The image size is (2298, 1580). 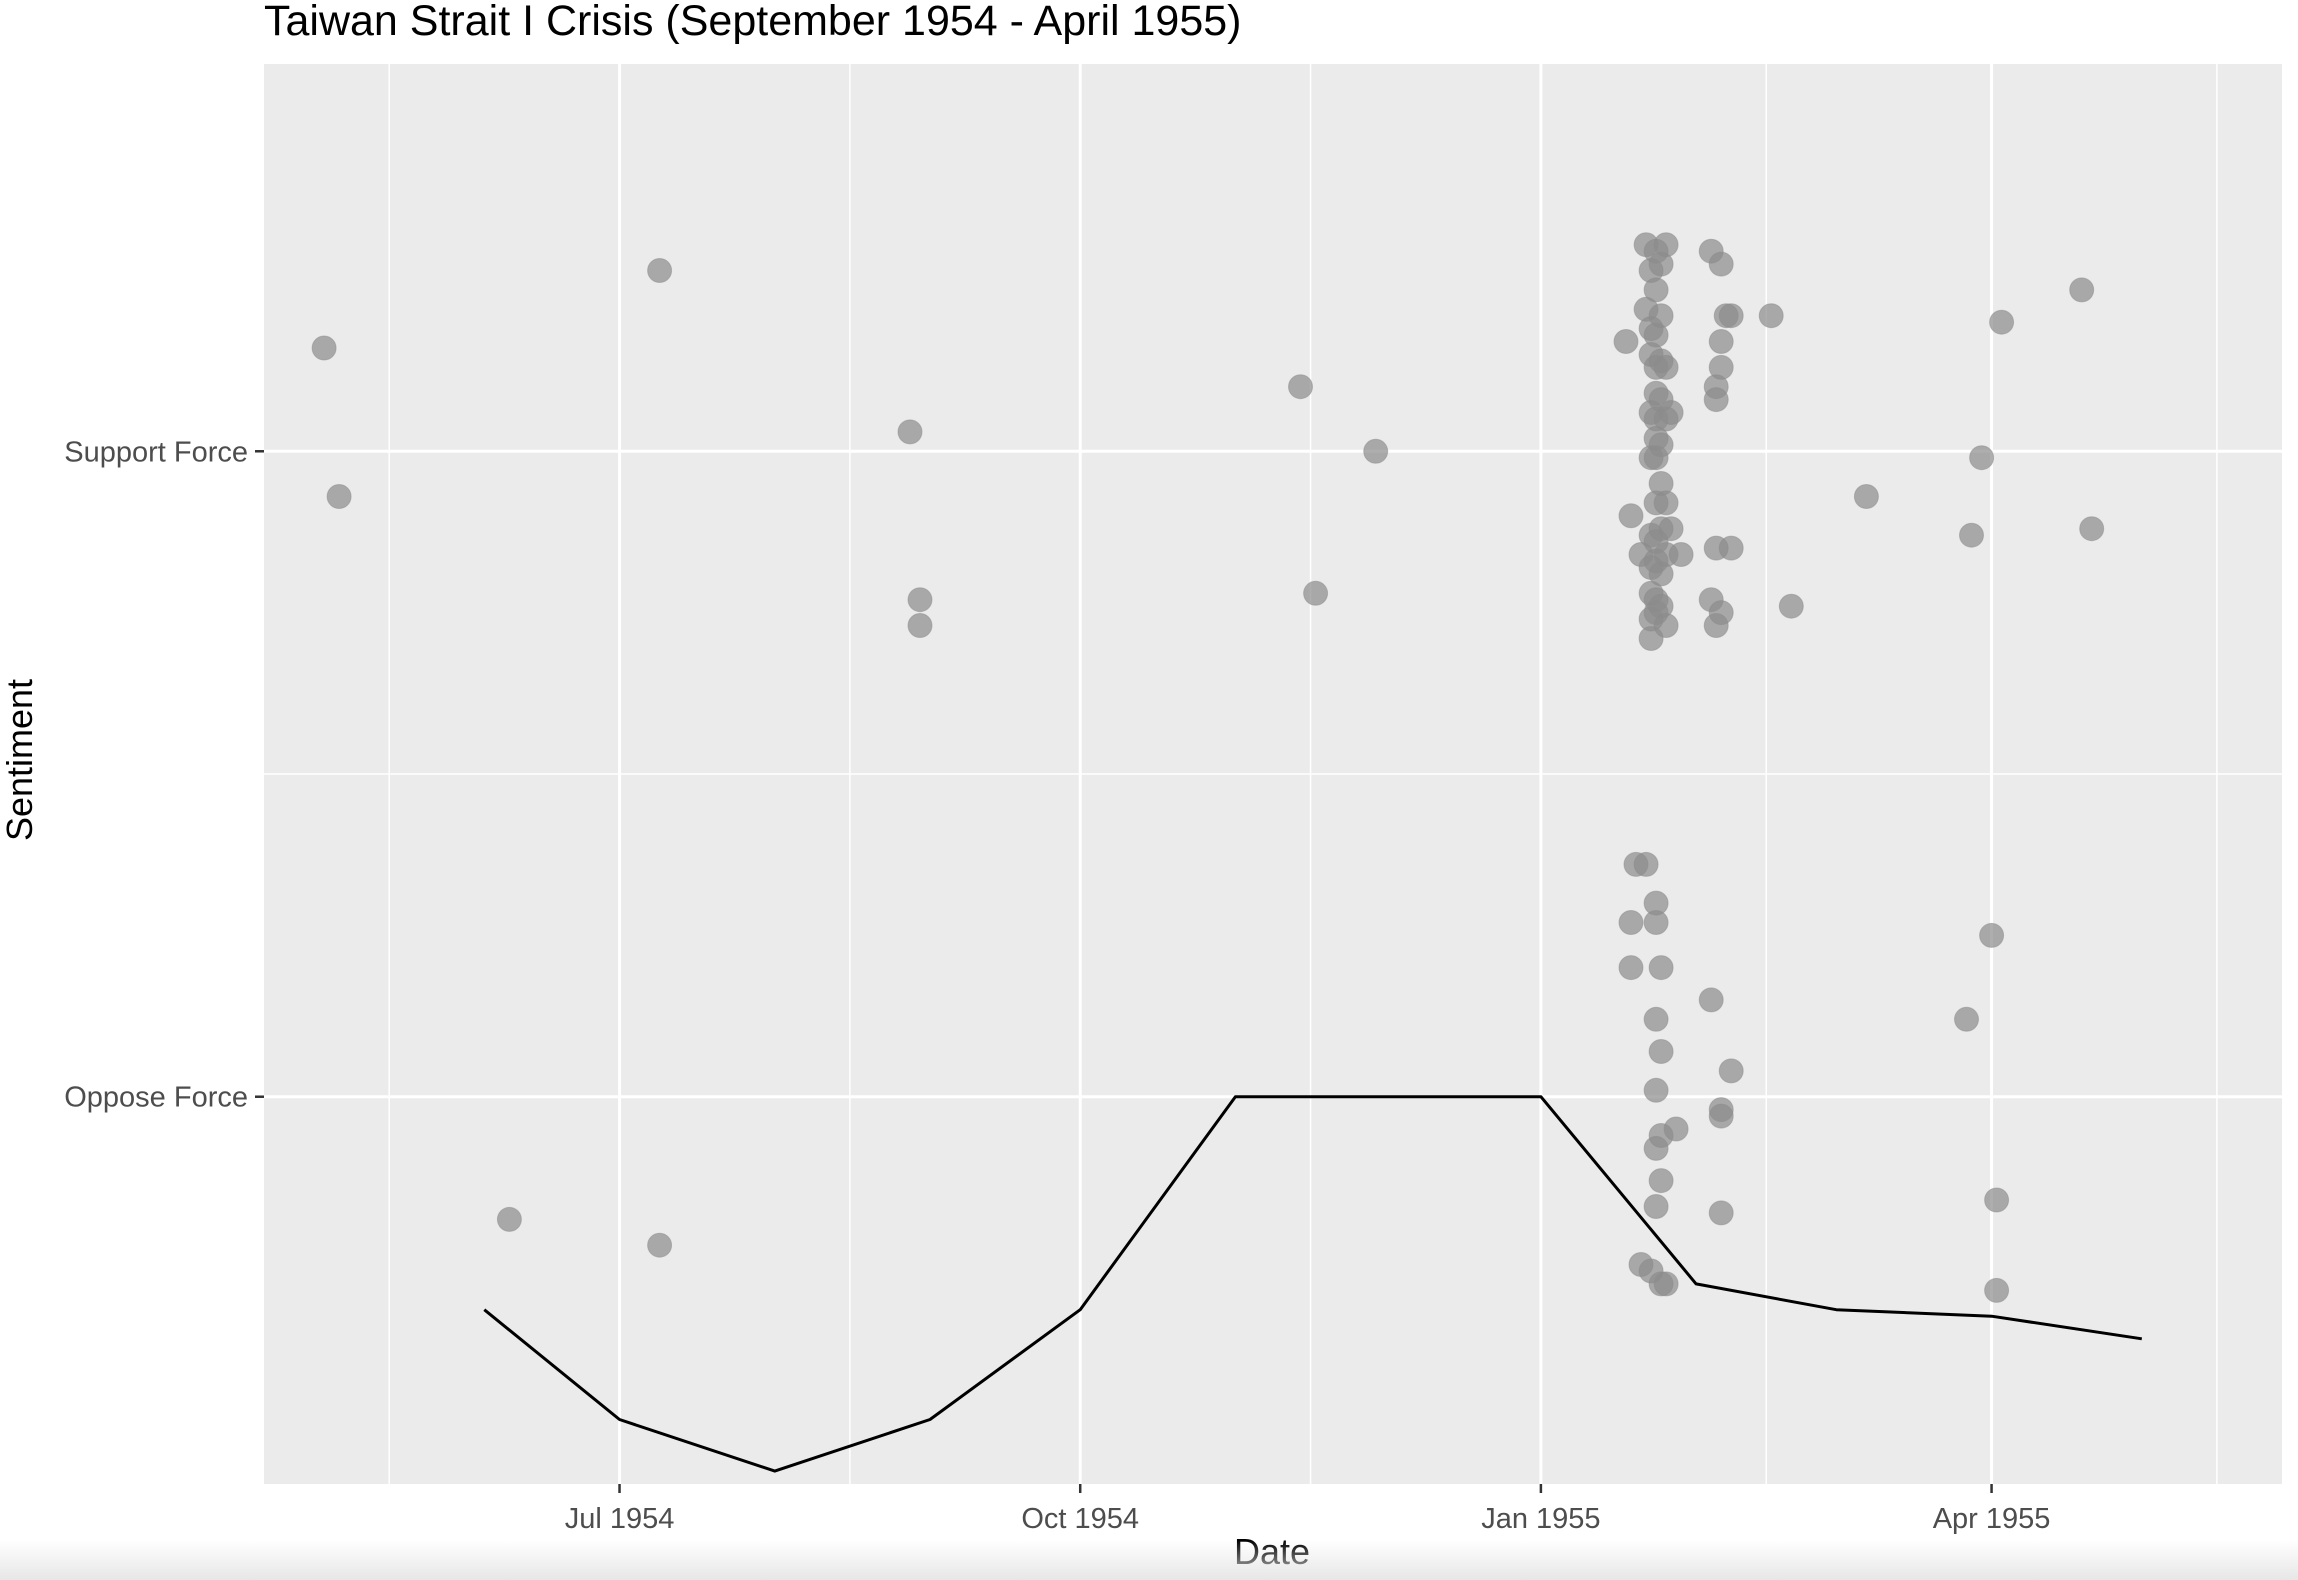 I want to click on x-tick-label: Apr 1955, so click(x=1992, y=1519).